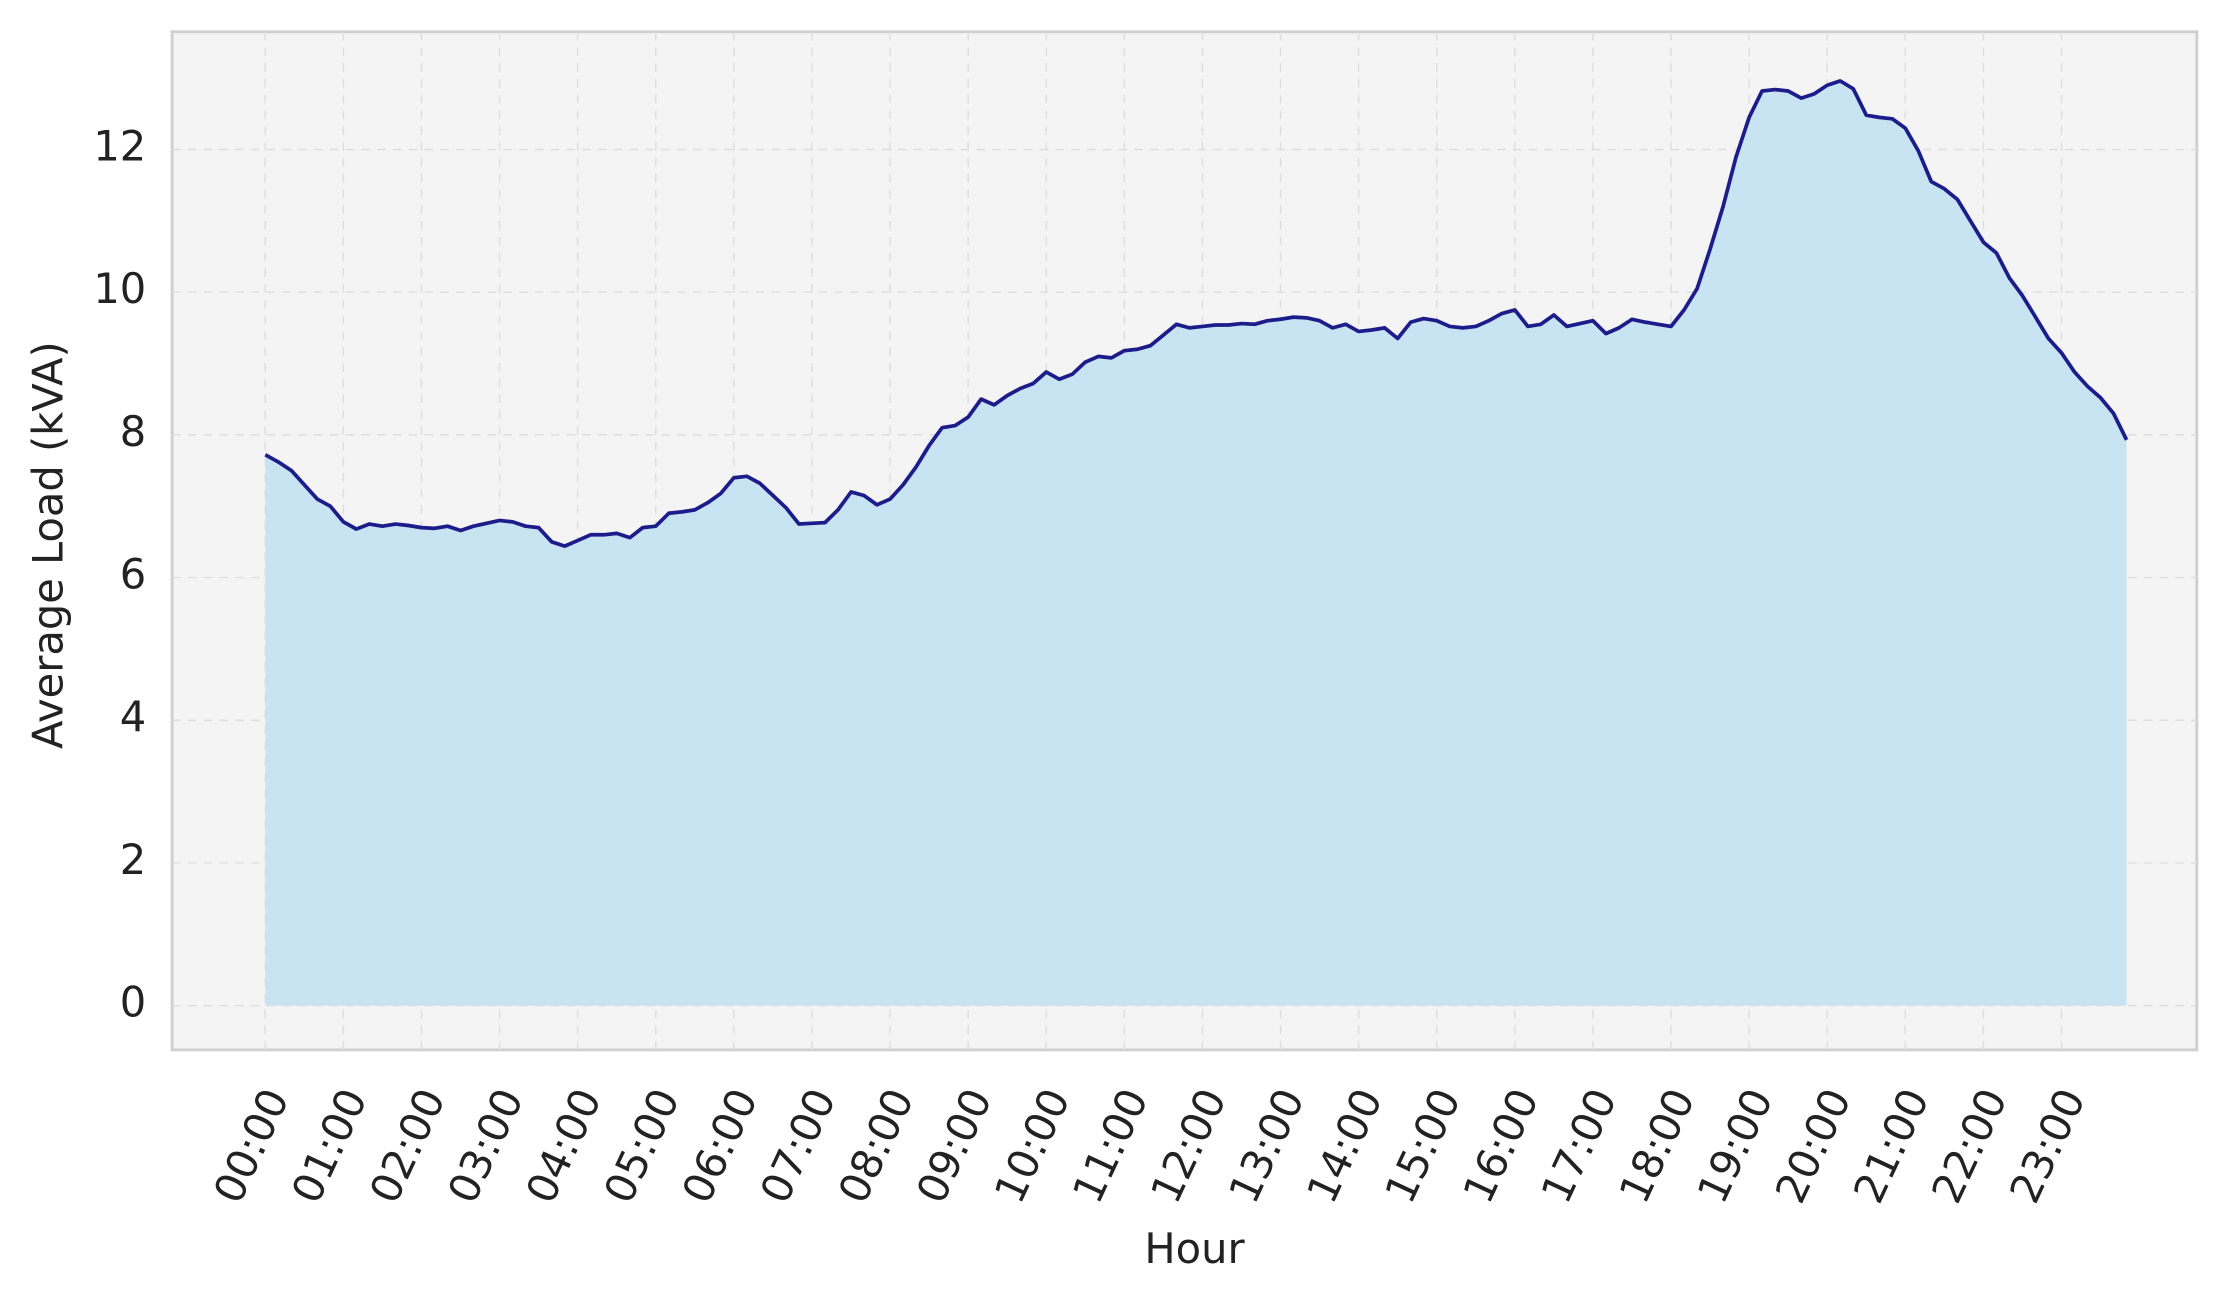 This screenshot has width=2237, height=1291. Describe the element at coordinates (133, 431) in the screenshot. I see `y-tick-label: 8` at that location.